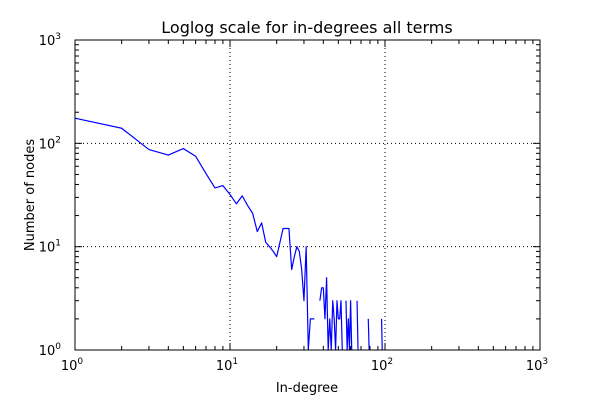 This screenshot has height=400, width=600. What do you see at coordinates (80, 362) in the screenshot?
I see `x-tick-exponent: 0` at bounding box center [80, 362].